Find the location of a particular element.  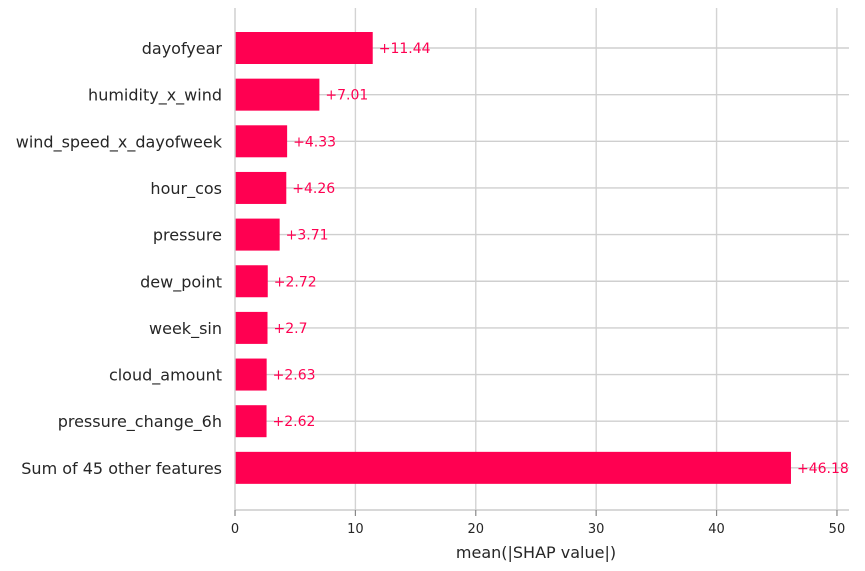

x-tick-label: 20 is located at coordinates (476, 529).